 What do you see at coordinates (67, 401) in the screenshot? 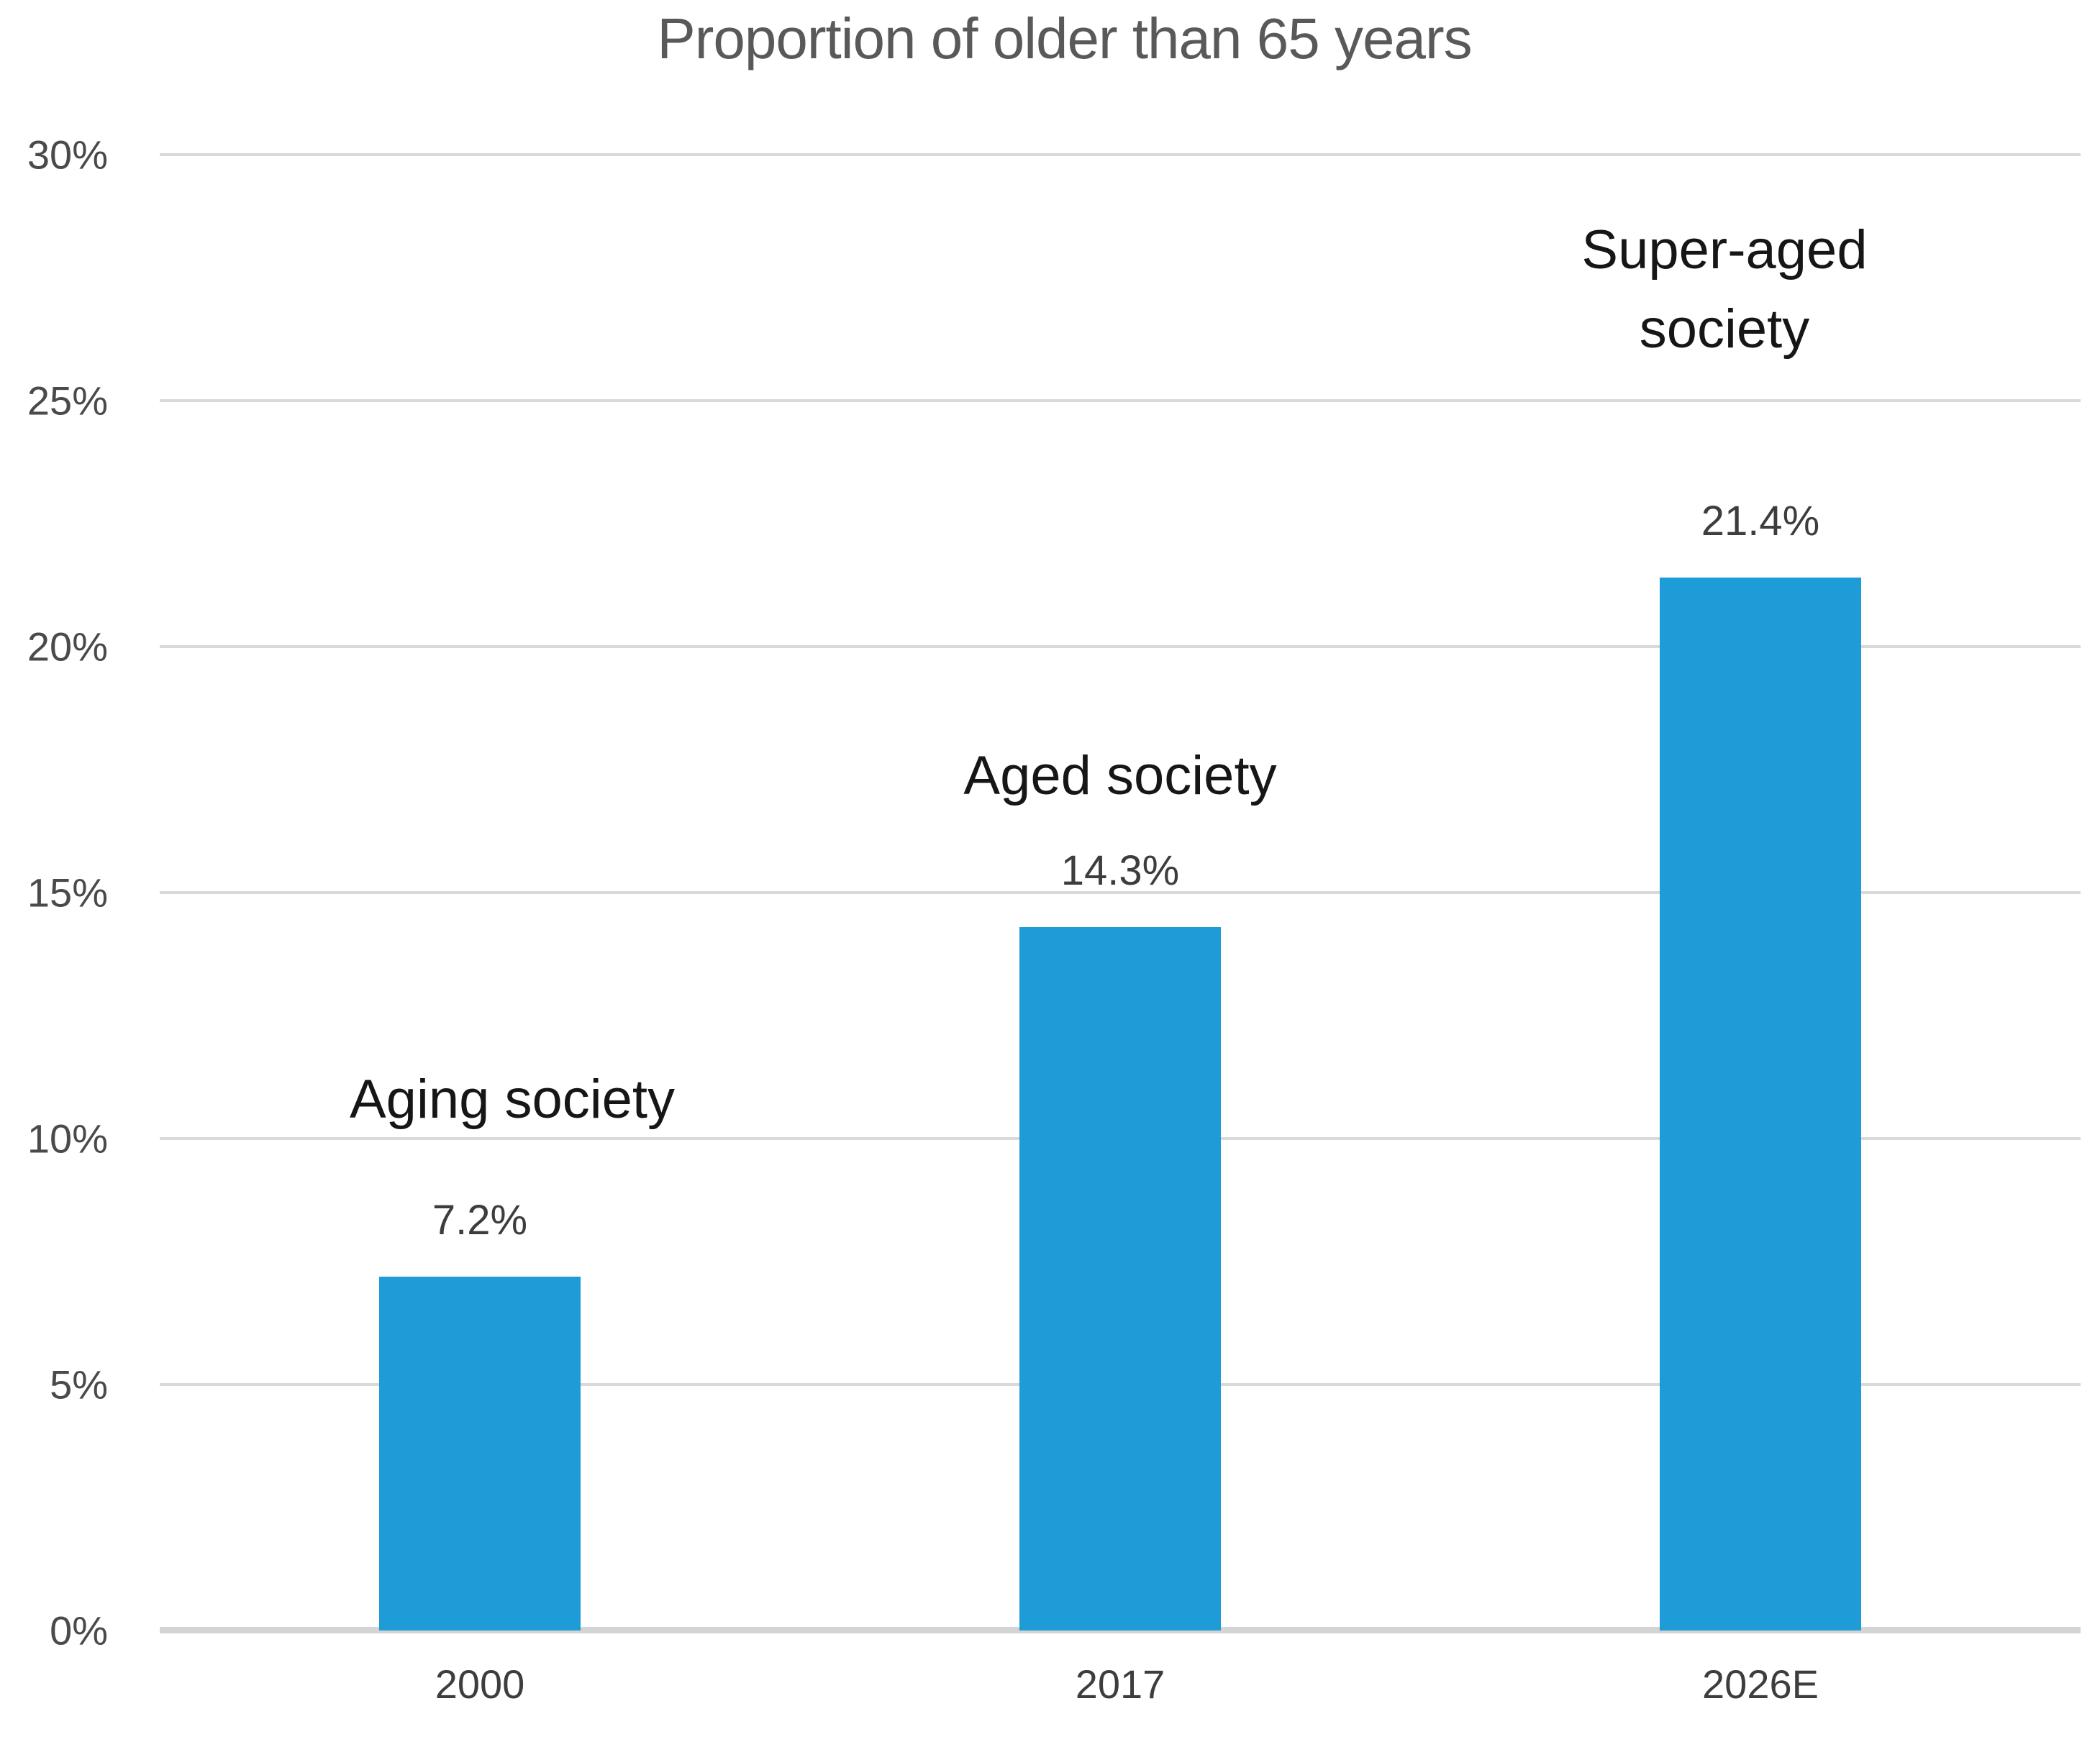
I see `y-tick-label: 25%` at bounding box center [67, 401].